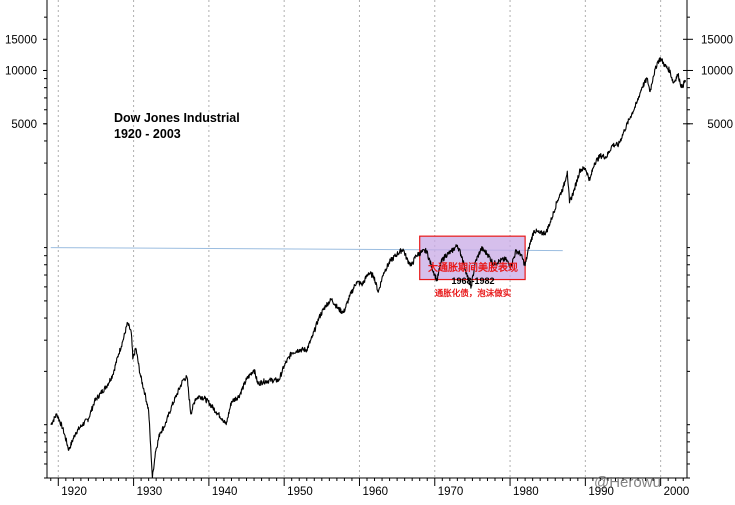 The width and height of the screenshot is (735, 505). What do you see at coordinates (677, 492) in the screenshot?
I see `x-tick-label: 2000` at bounding box center [677, 492].